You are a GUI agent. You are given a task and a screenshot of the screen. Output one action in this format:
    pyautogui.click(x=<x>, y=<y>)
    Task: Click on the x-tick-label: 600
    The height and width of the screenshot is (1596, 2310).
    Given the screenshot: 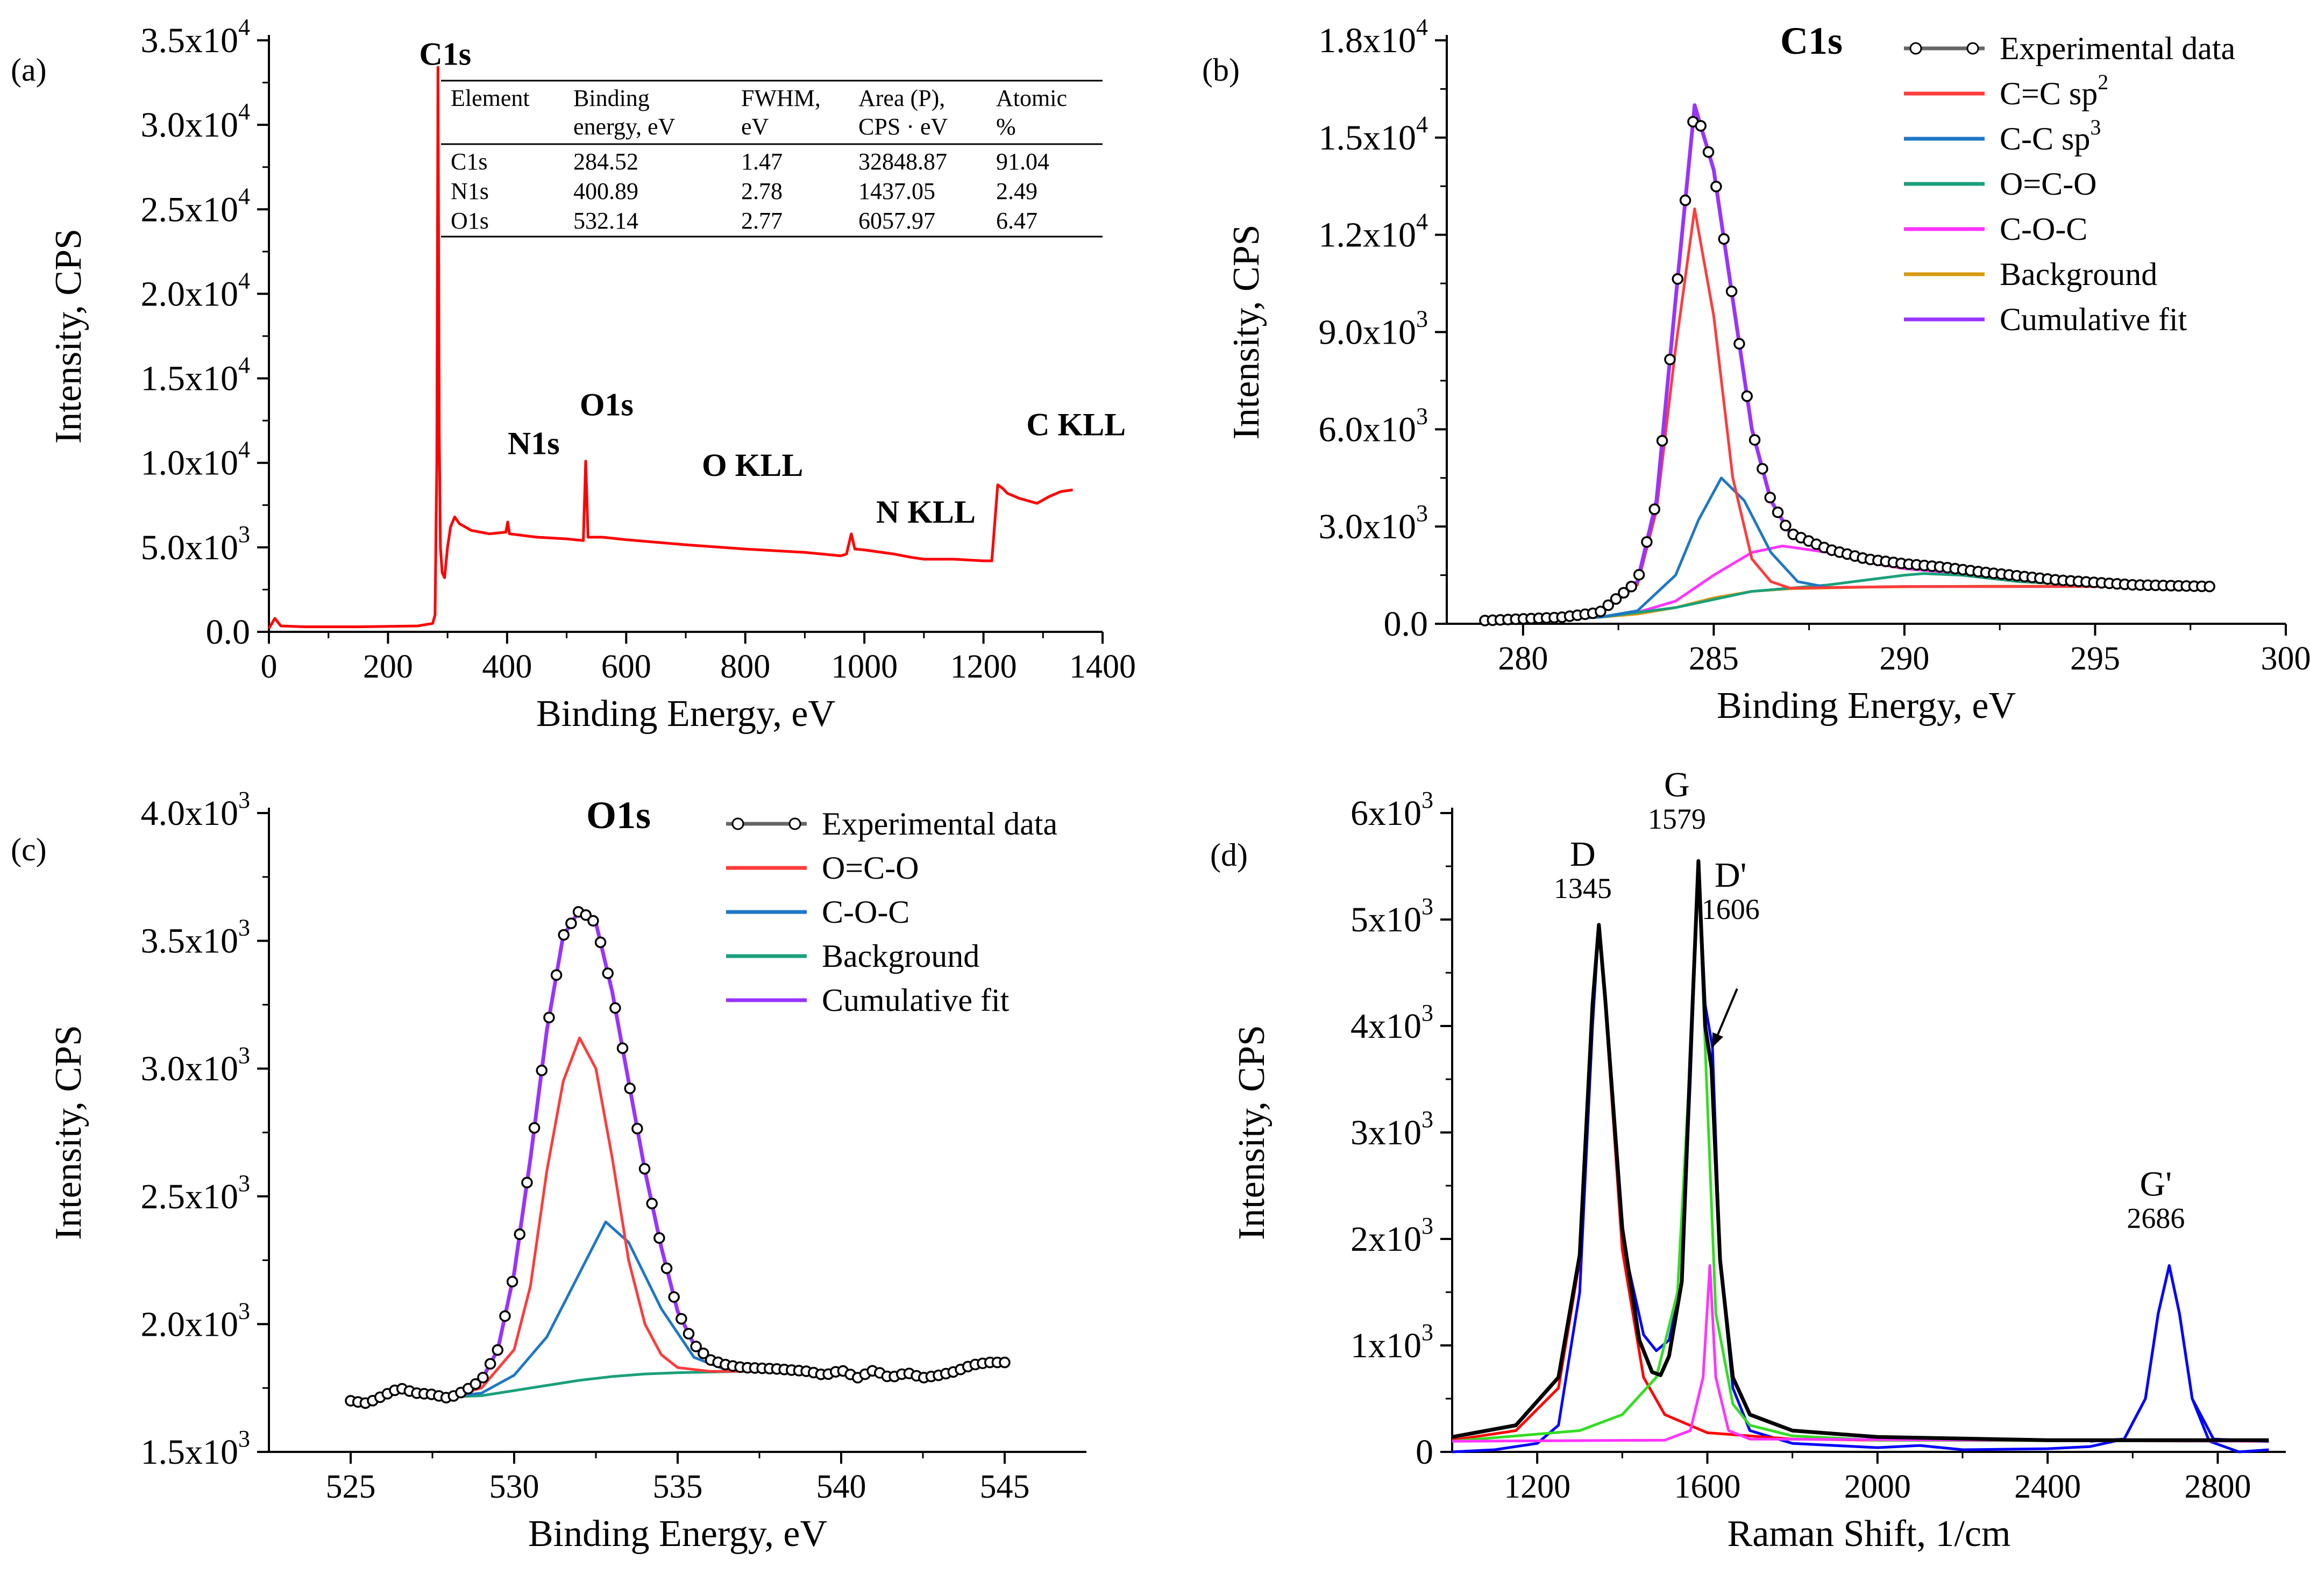 What is the action you would take?
    pyautogui.click(x=626, y=667)
    